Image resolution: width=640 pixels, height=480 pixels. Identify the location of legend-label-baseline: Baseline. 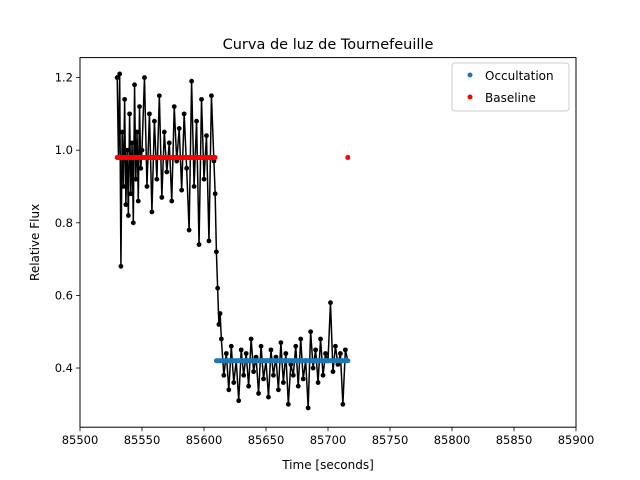
(510, 98).